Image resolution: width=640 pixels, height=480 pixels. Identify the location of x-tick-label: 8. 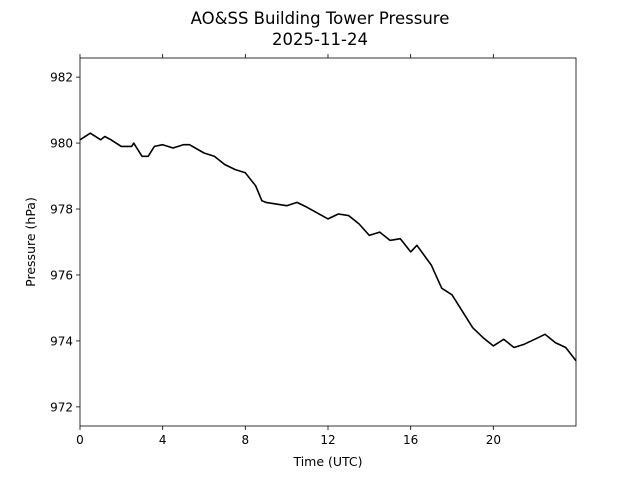
(246, 440).